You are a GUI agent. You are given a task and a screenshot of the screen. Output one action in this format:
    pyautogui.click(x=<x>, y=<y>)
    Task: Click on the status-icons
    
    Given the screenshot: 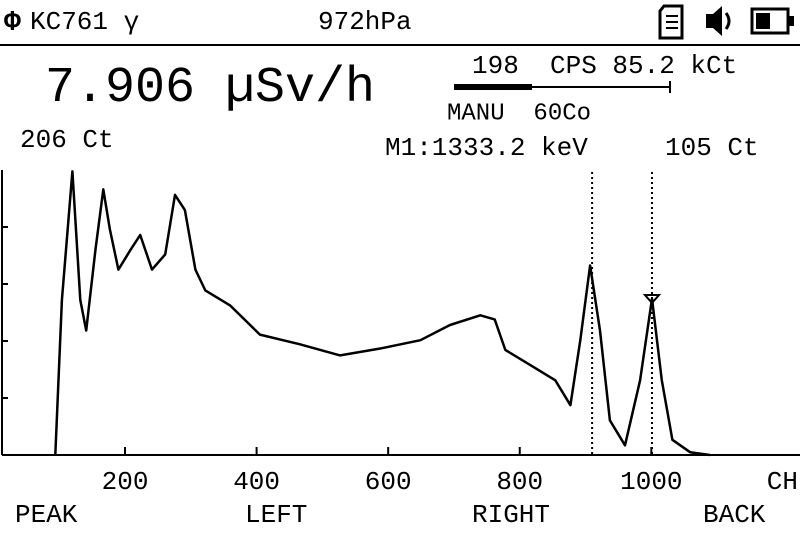 What is the action you would take?
    pyautogui.click(x=726, y=22)
    